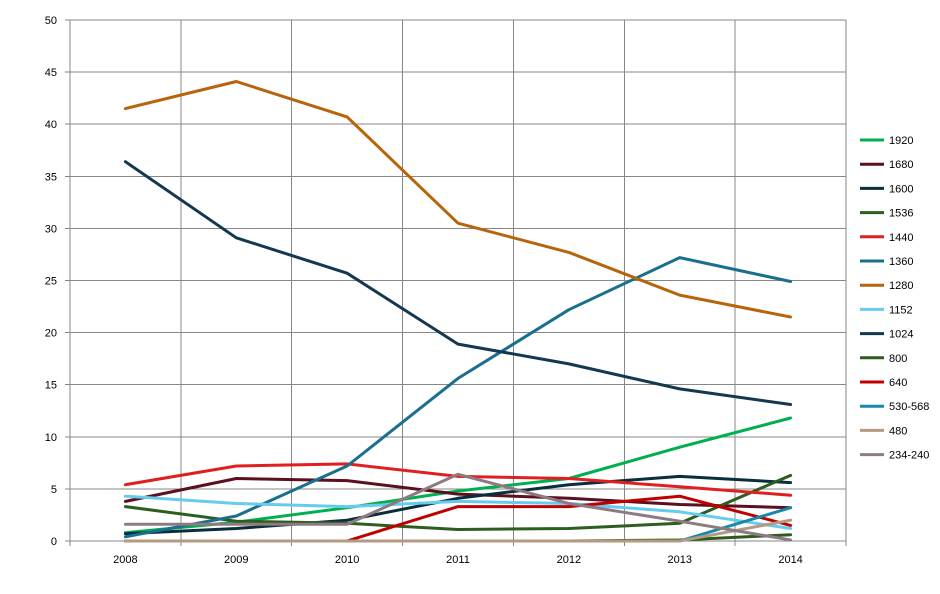 This screenshot has height=594, width=940. Describe the element at coordinates (898, 359) in the screenshot. I see `legend-label-800: 800` at that location.